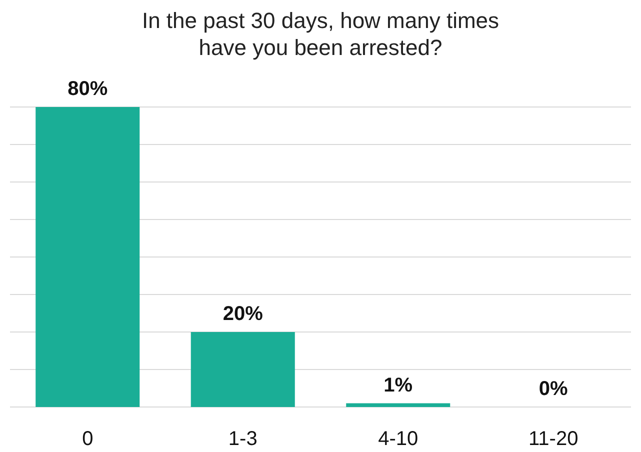 Image resolution: width=641 pixels, height=452 pixels. I want to click on x-tick-label: 1-3, so click(243, 439).